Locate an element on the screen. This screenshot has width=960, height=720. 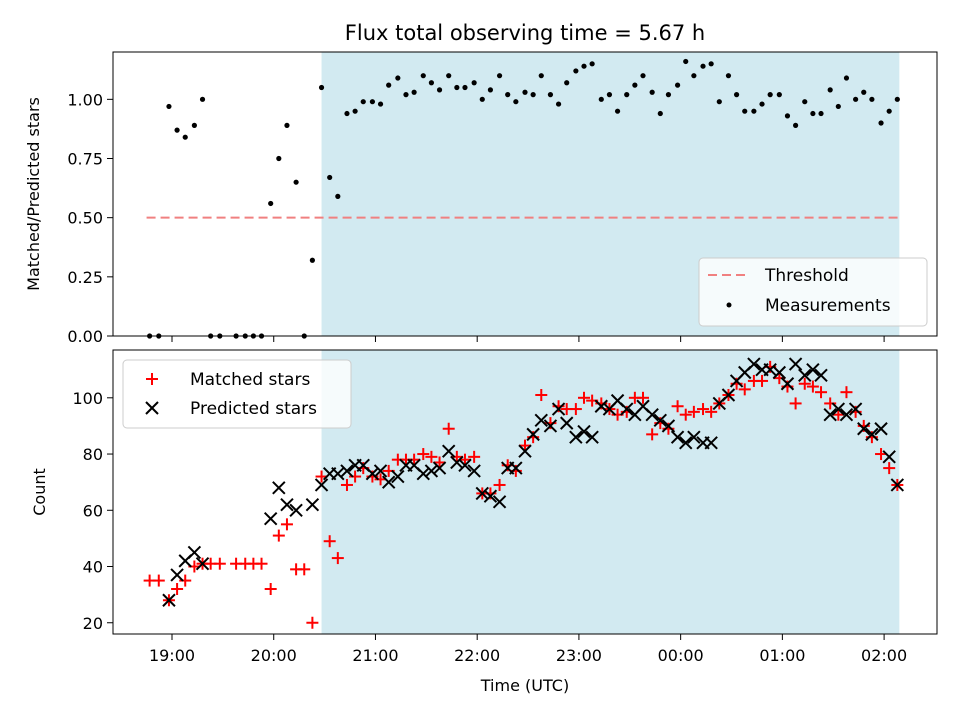
legend-threshold-label: Threshold is located at coordinates (806, 276).